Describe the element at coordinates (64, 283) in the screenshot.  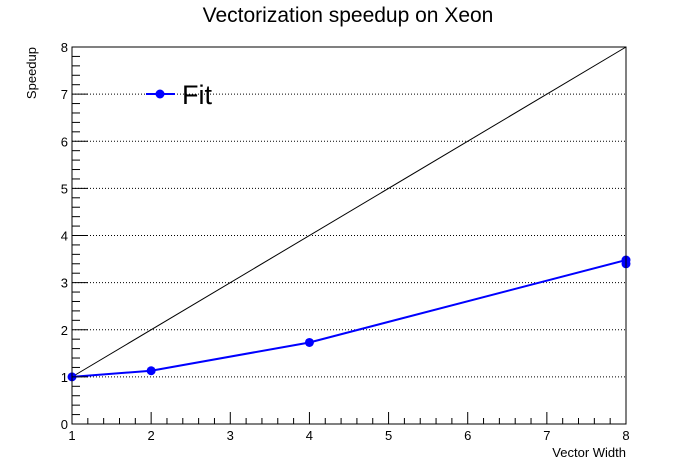
I see `y-tick-label-3: 3` at that location.